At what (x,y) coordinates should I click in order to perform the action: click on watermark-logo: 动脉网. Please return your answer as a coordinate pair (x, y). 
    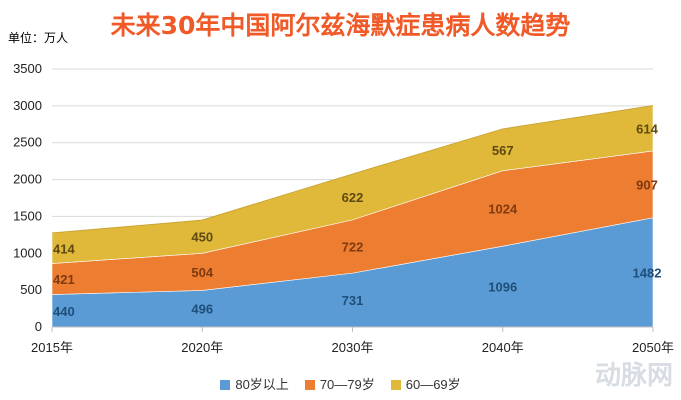
    Looking at the image, I should click on (633, 376).